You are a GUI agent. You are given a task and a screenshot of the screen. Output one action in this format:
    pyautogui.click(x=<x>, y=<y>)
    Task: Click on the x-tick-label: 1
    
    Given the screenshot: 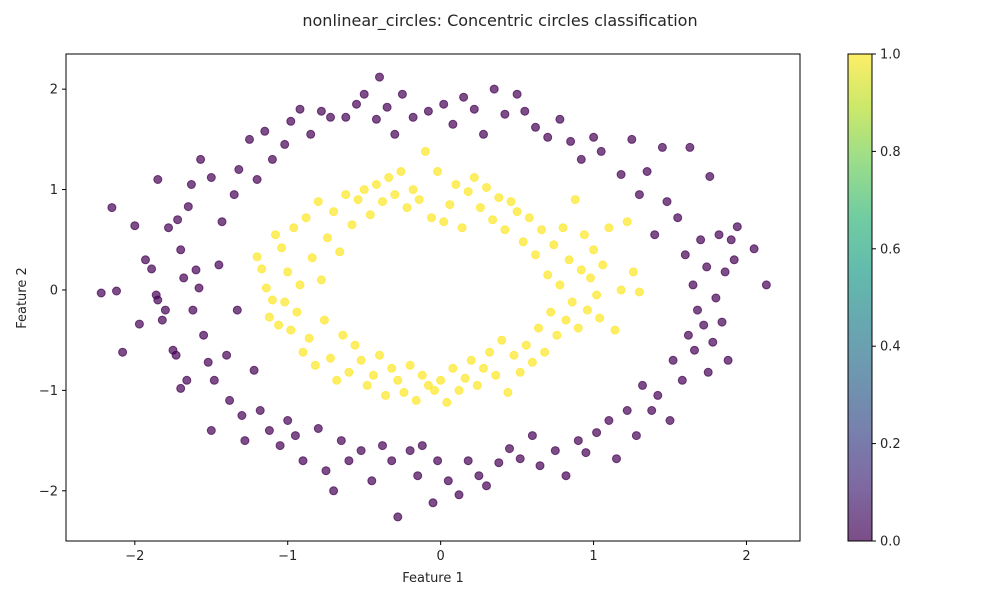 What is the action you would take?
    pyautogui.click(x=593, y=556)
    